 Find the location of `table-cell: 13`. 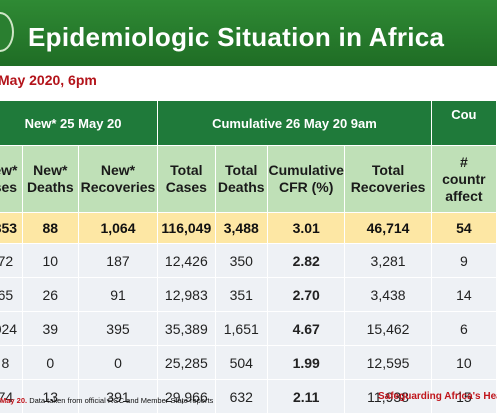

table-cell: 13 is located at coordinates (50, 396).